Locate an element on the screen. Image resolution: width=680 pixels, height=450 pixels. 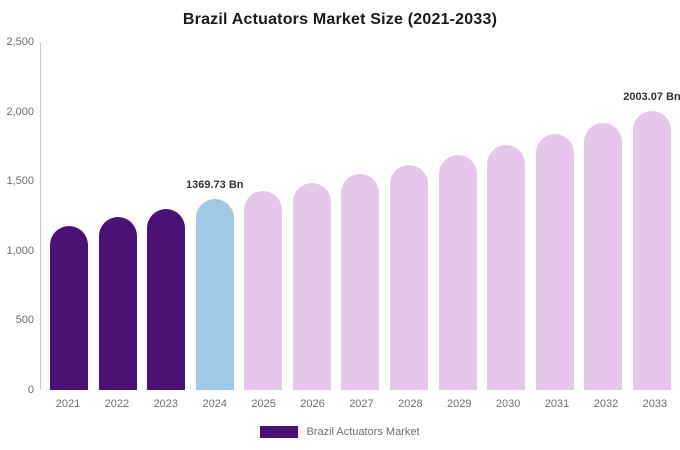
bar-column-2030 is located at coordinates (506, 267).